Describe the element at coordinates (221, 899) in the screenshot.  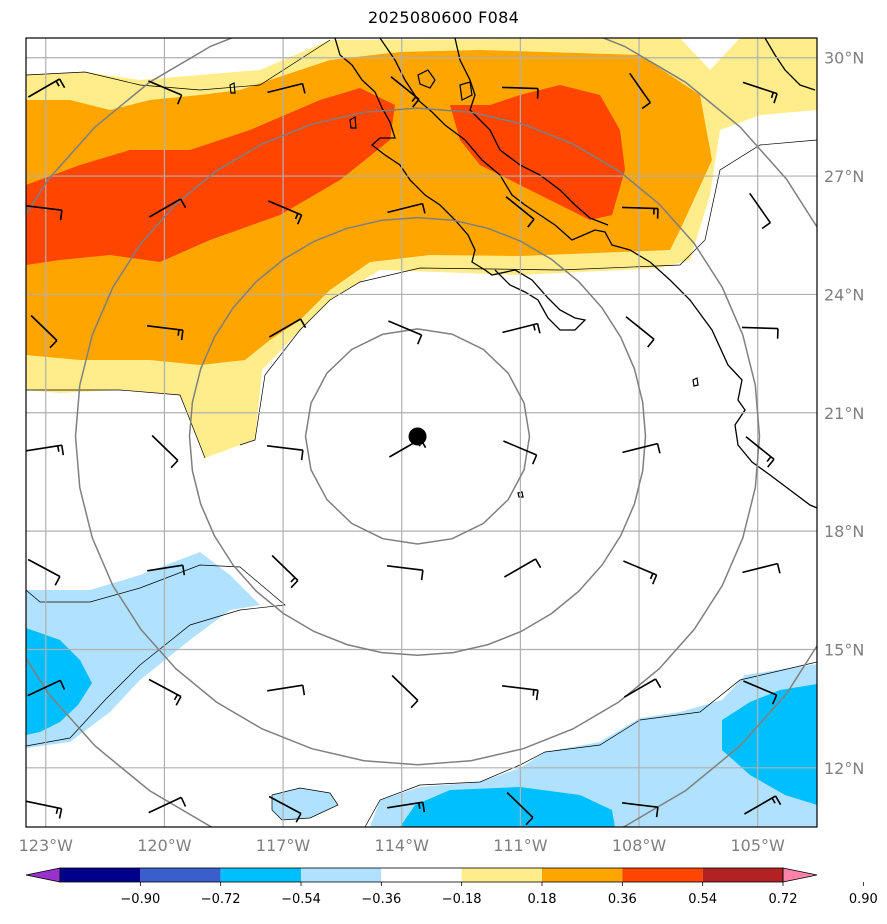
I see `colorbar-tick-label: −0.72` at that location.